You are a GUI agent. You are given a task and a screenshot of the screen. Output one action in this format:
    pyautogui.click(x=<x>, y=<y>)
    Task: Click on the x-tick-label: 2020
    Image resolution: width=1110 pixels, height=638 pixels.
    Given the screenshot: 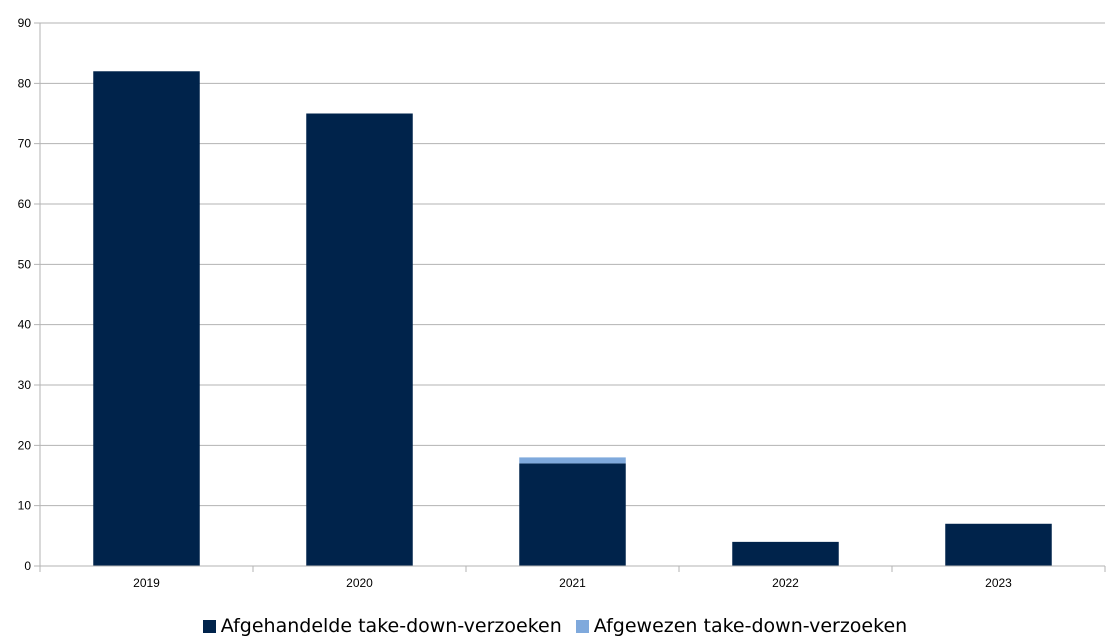 What is the action you would take?
    pyautogui.click(x=359, y=583)
    